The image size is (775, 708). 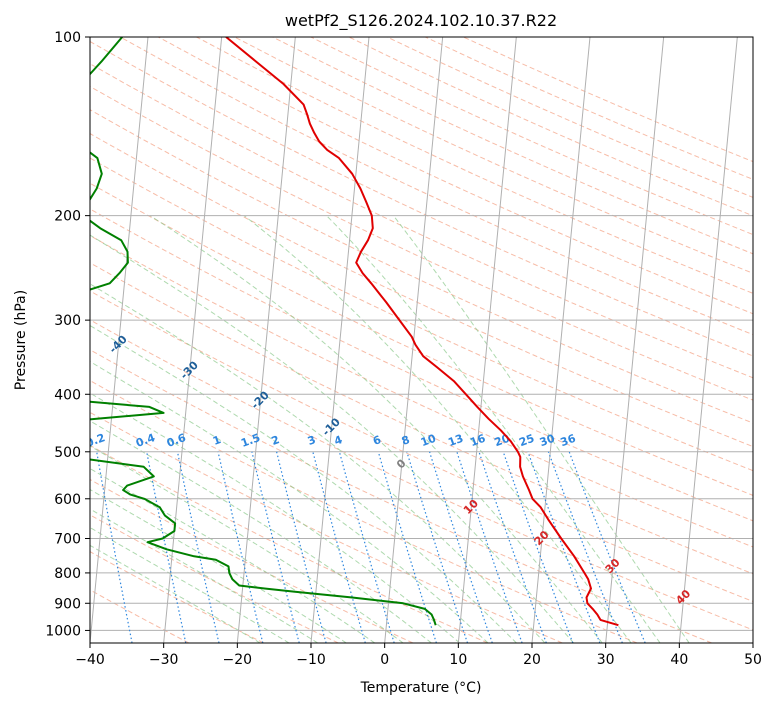 I want to click on y-tick-label: 500, so click(x=67, y=453).